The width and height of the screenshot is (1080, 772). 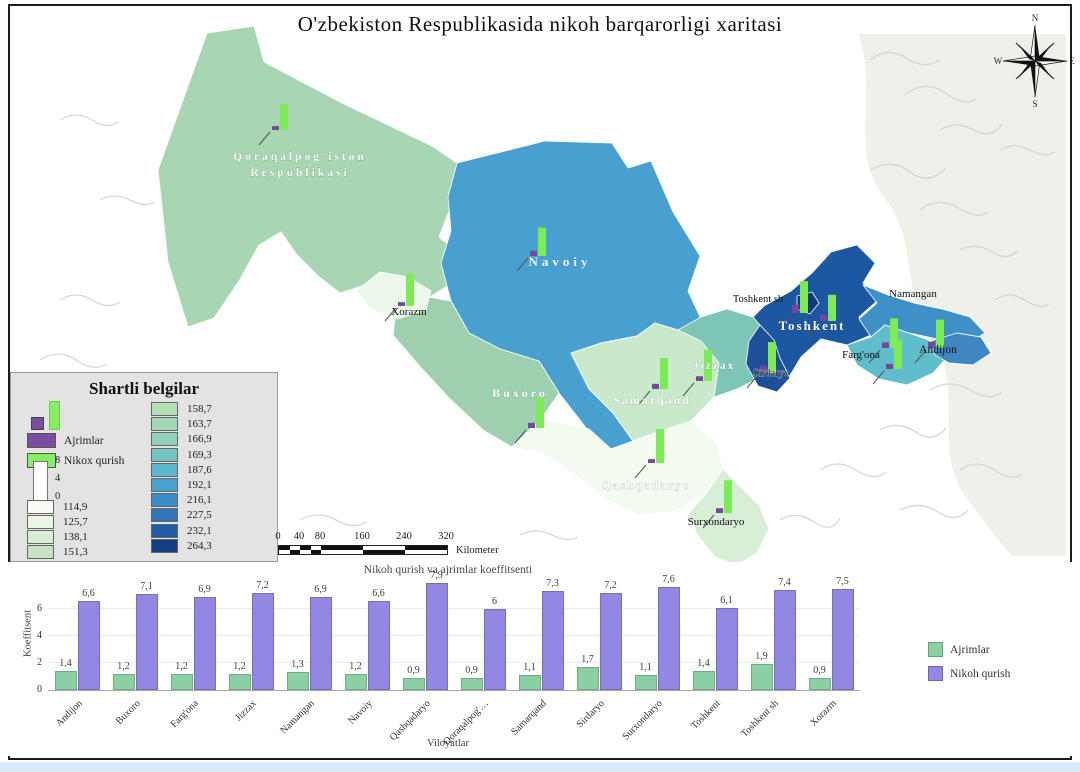 I want to click on legend-nikoh-swatch, so click(x=935, y=673).